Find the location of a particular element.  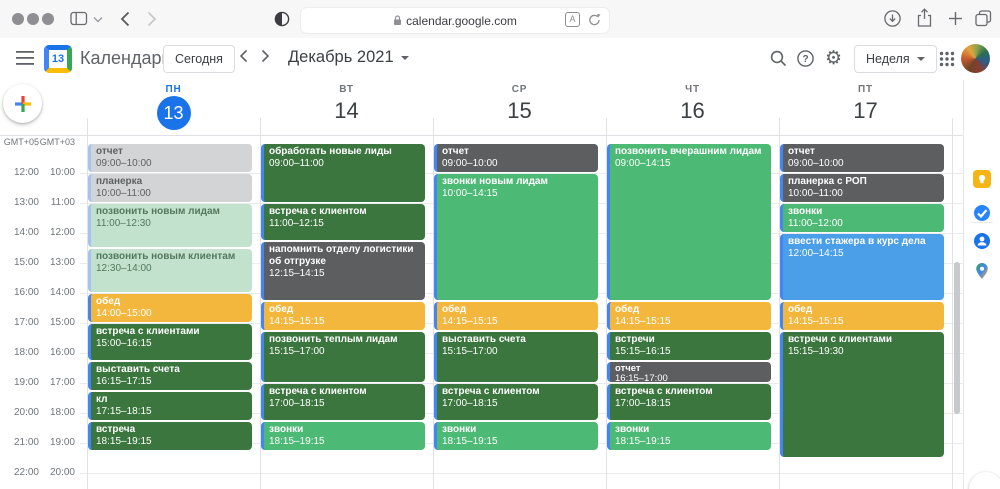

share-icon is located at coordinates (924, 18).